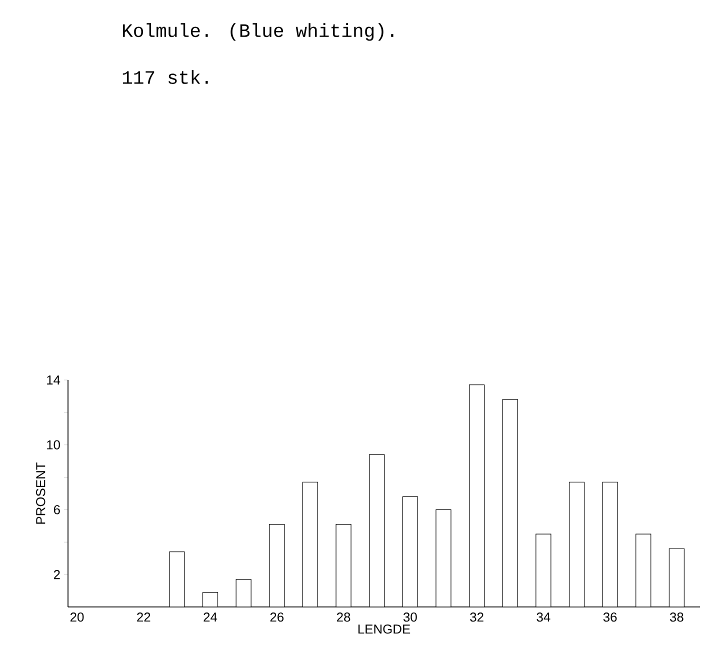 The image size is (713, 653). What do you see at coordinates (677, 617) in the screenshot?
I see `x-tick-label: 38` at bounding box center [677, 617].